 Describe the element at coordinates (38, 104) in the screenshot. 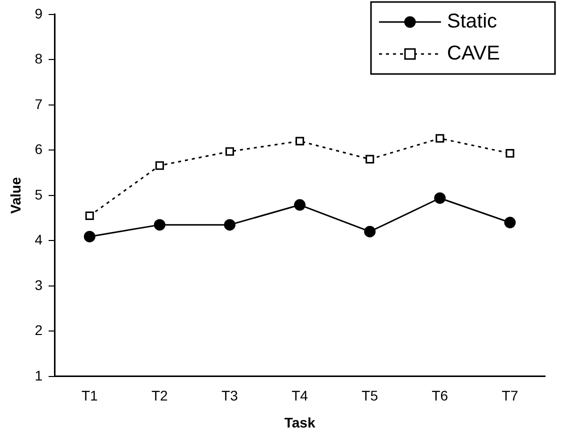

I see `y-tick-label: 7` at that location.